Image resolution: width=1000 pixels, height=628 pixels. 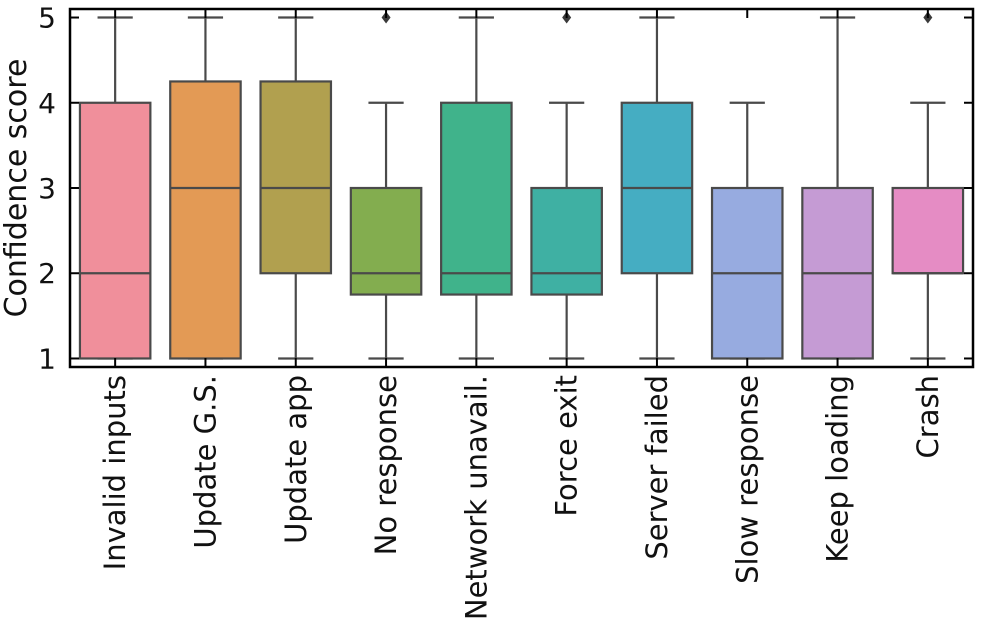 What do you see at coordinates (567, 446) in the screenshot?
I see `x-category-label: Force exit` at bounding box center [567, 446].